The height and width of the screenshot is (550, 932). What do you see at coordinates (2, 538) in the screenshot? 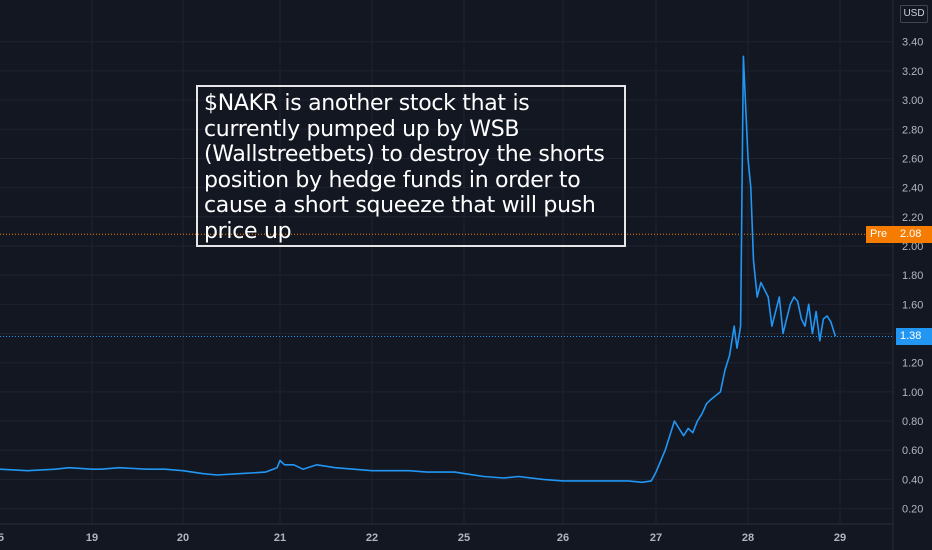
I see `time-tick-label: 5` at bounding box center [2, 538].